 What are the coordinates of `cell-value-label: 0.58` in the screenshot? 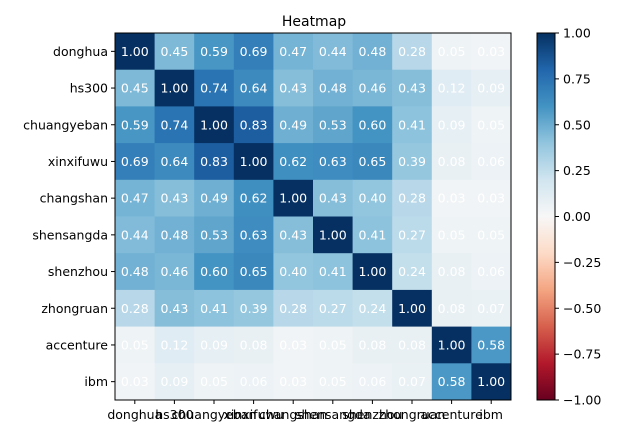 It's located at (452, 381).